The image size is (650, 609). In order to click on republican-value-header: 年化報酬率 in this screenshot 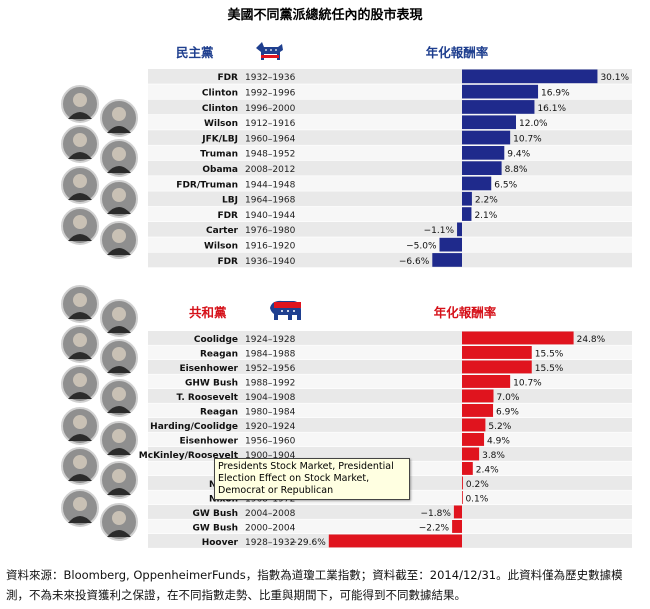, I will do `click(465, 312)`.